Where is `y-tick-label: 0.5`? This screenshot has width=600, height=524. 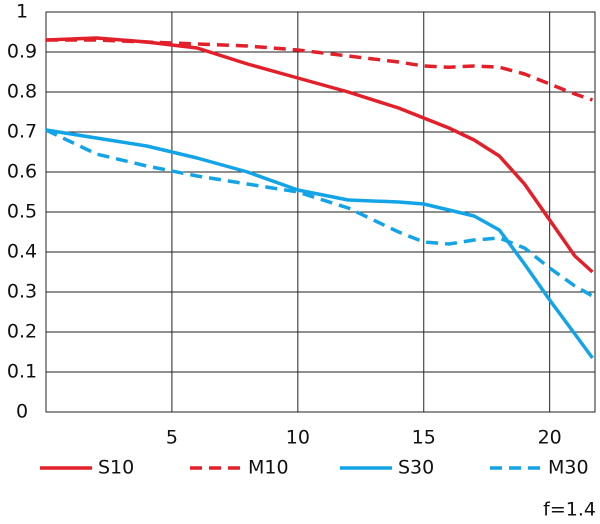 y-tick-label: 0.5 is located at coordinates (22, 212).